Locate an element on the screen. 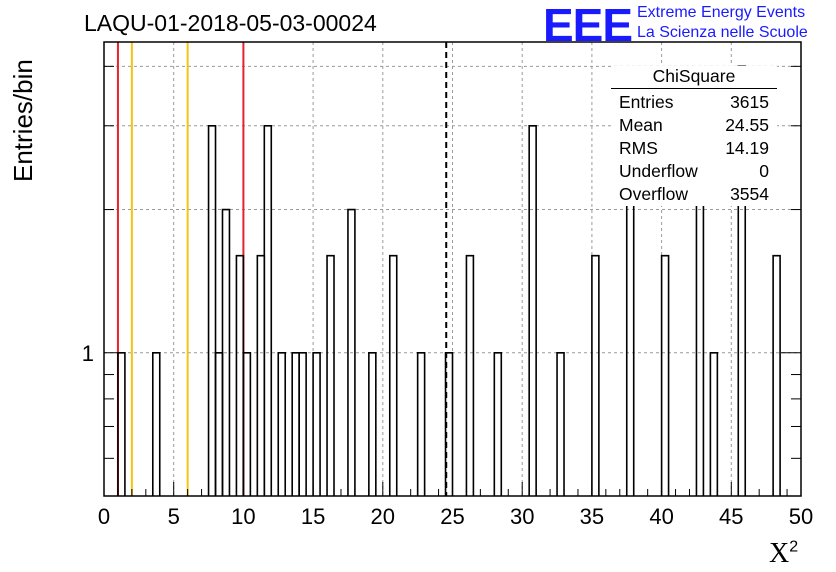 The height and width of the screenshot is (572, 836). logo-line-1: Extreme Energy Events is located at coordinates (721, 12).